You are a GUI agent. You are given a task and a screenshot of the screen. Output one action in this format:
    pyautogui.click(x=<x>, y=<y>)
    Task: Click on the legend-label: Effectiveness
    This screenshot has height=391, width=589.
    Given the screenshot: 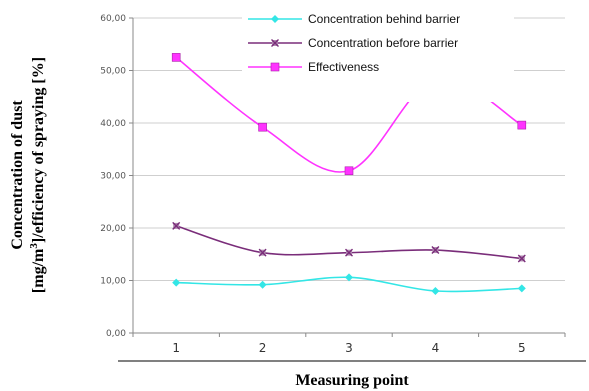 What is the action you would take?
    pyautogui.click(x=343, y=67)
    